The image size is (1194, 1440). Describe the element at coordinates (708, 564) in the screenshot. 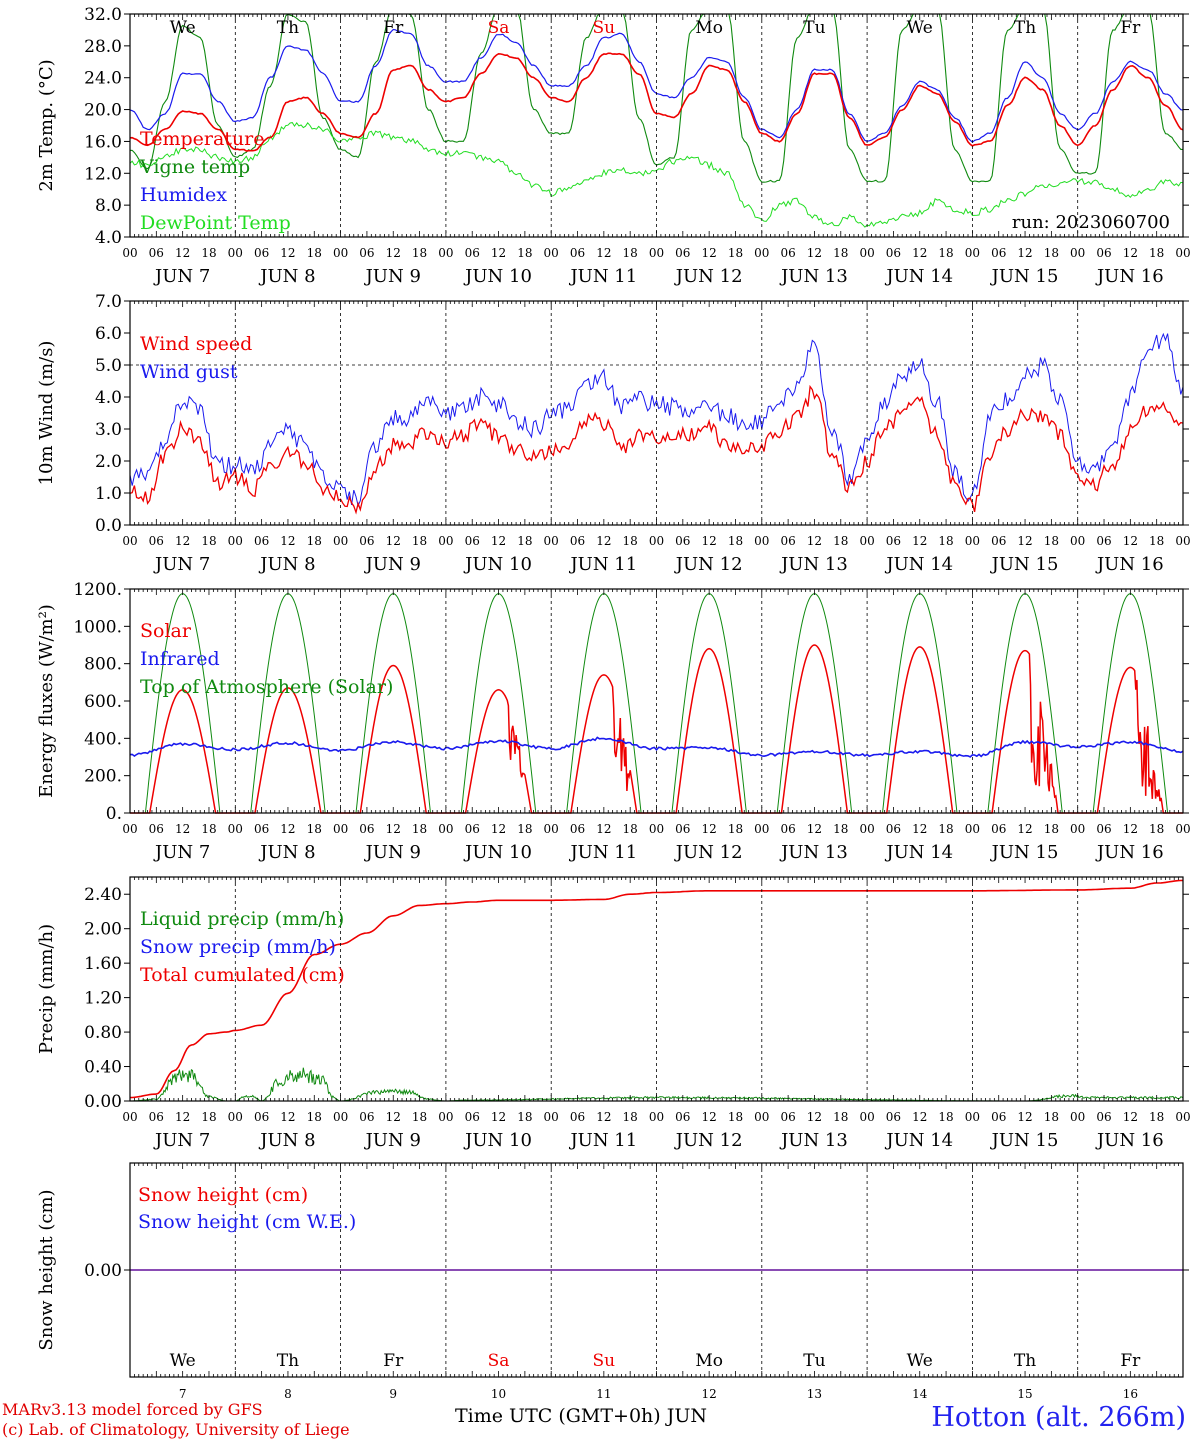

I see `wind-panel-date-label: JUN 12` at that location.